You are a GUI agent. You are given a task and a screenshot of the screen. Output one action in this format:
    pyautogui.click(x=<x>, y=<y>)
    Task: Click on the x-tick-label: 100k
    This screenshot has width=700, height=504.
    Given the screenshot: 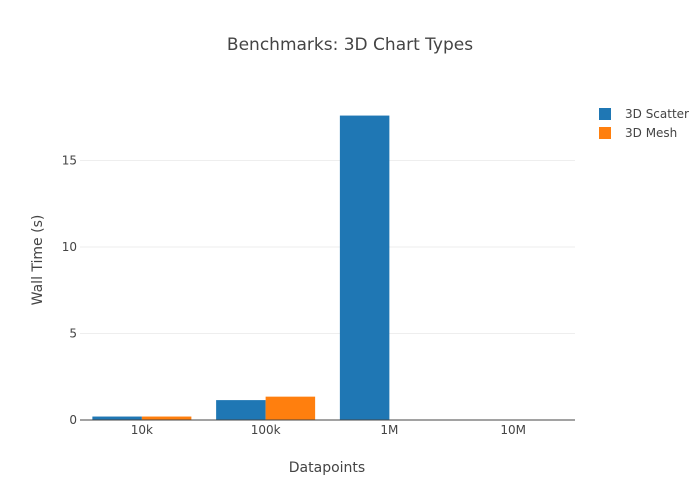 What is the action you would take?
    pyautogui.click(x=266, y=430)
    